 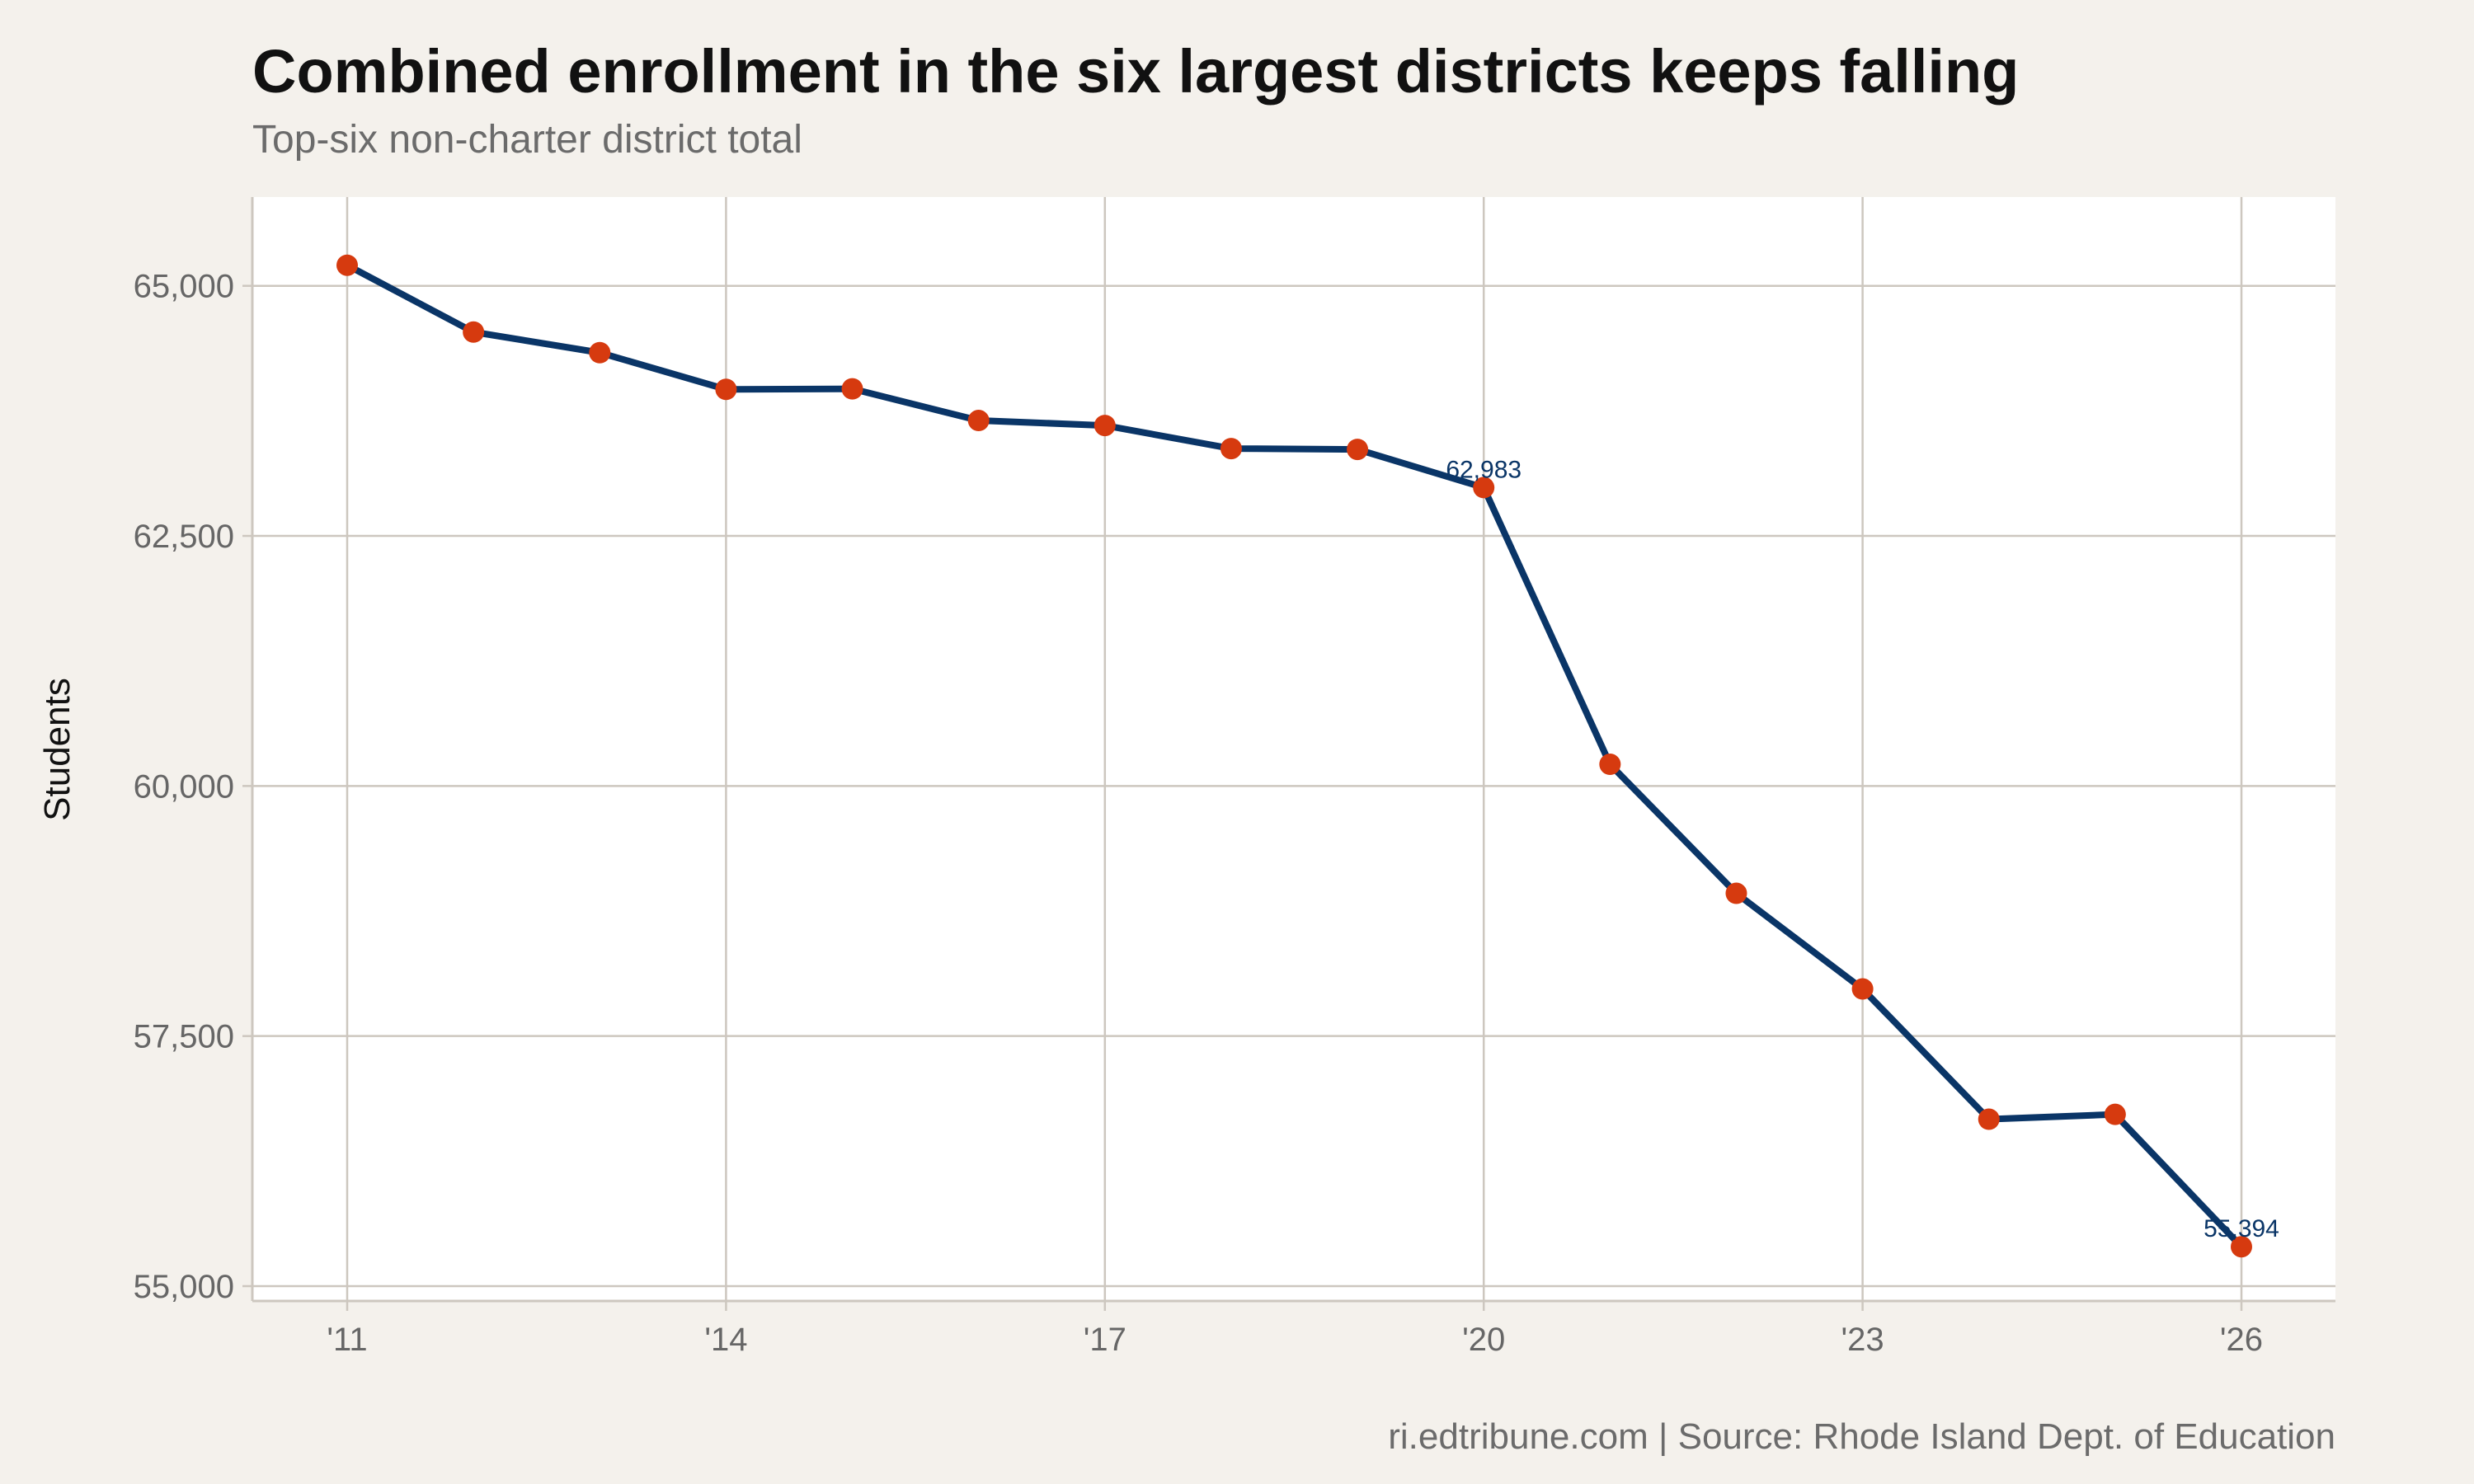 I want to click on data-label: 55,394, so click(x=2241, y=1228).